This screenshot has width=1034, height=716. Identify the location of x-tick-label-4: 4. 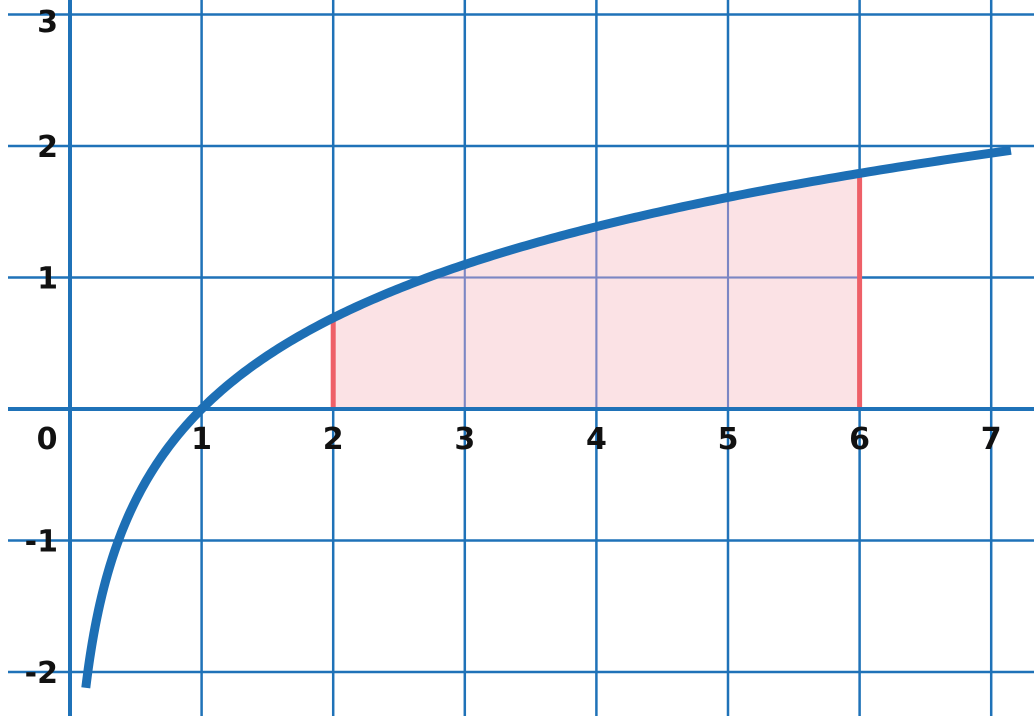
(596, 439).